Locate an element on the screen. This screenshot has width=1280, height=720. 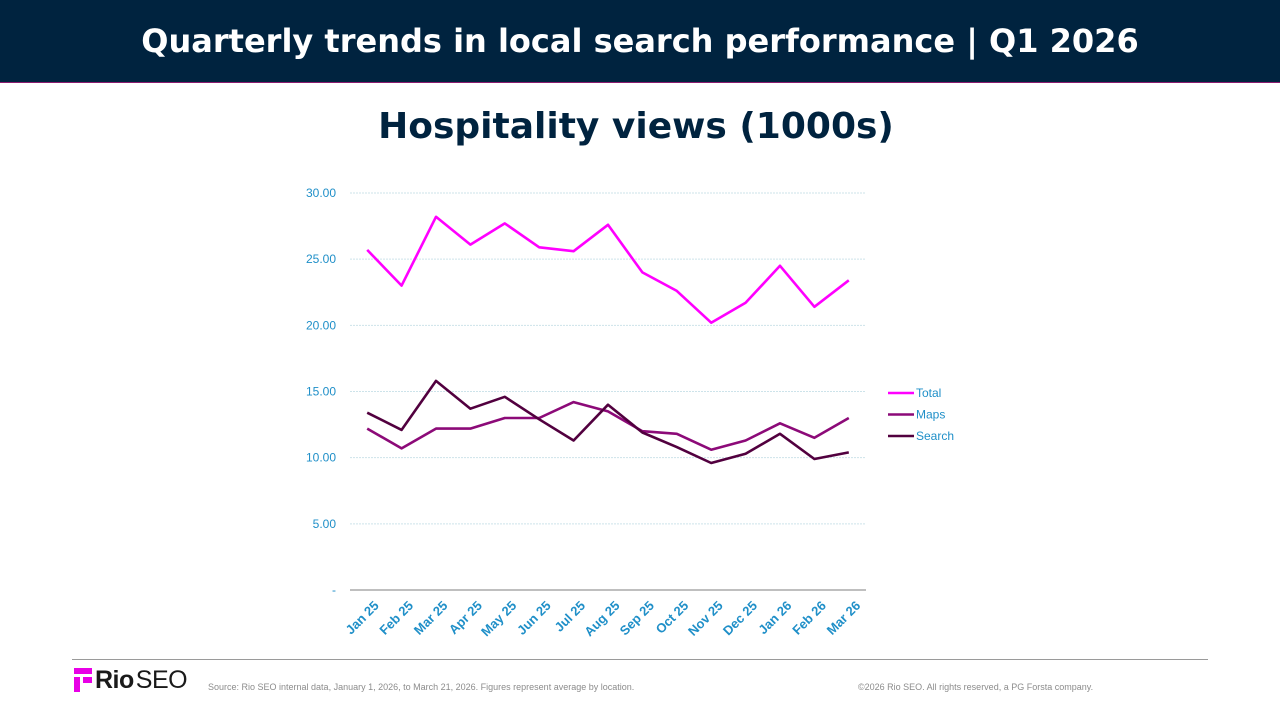
legend-label-maps: Maps is located at coordinates (930, 415).